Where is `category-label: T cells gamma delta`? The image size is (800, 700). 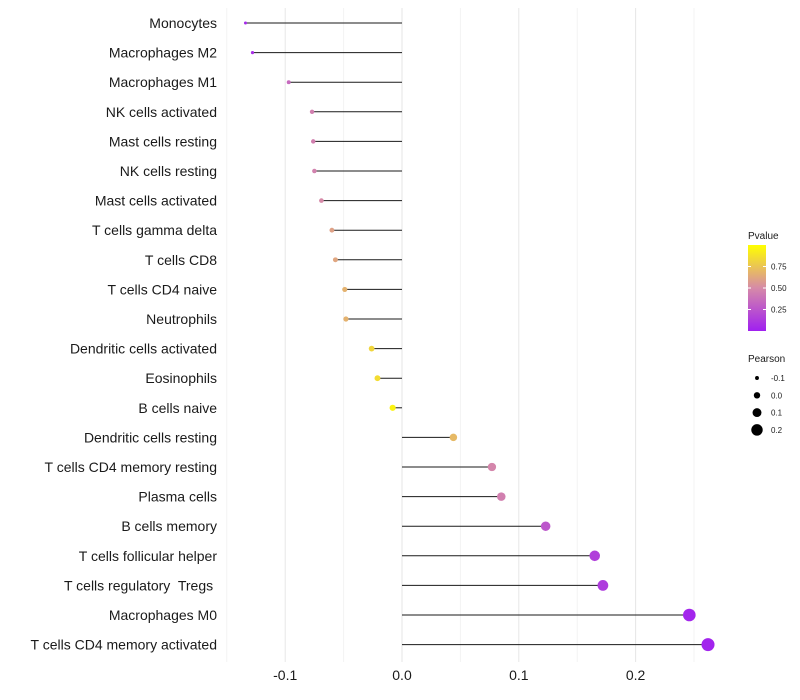
category-label: T cells gamma delta is located at coordinates (154, 230).